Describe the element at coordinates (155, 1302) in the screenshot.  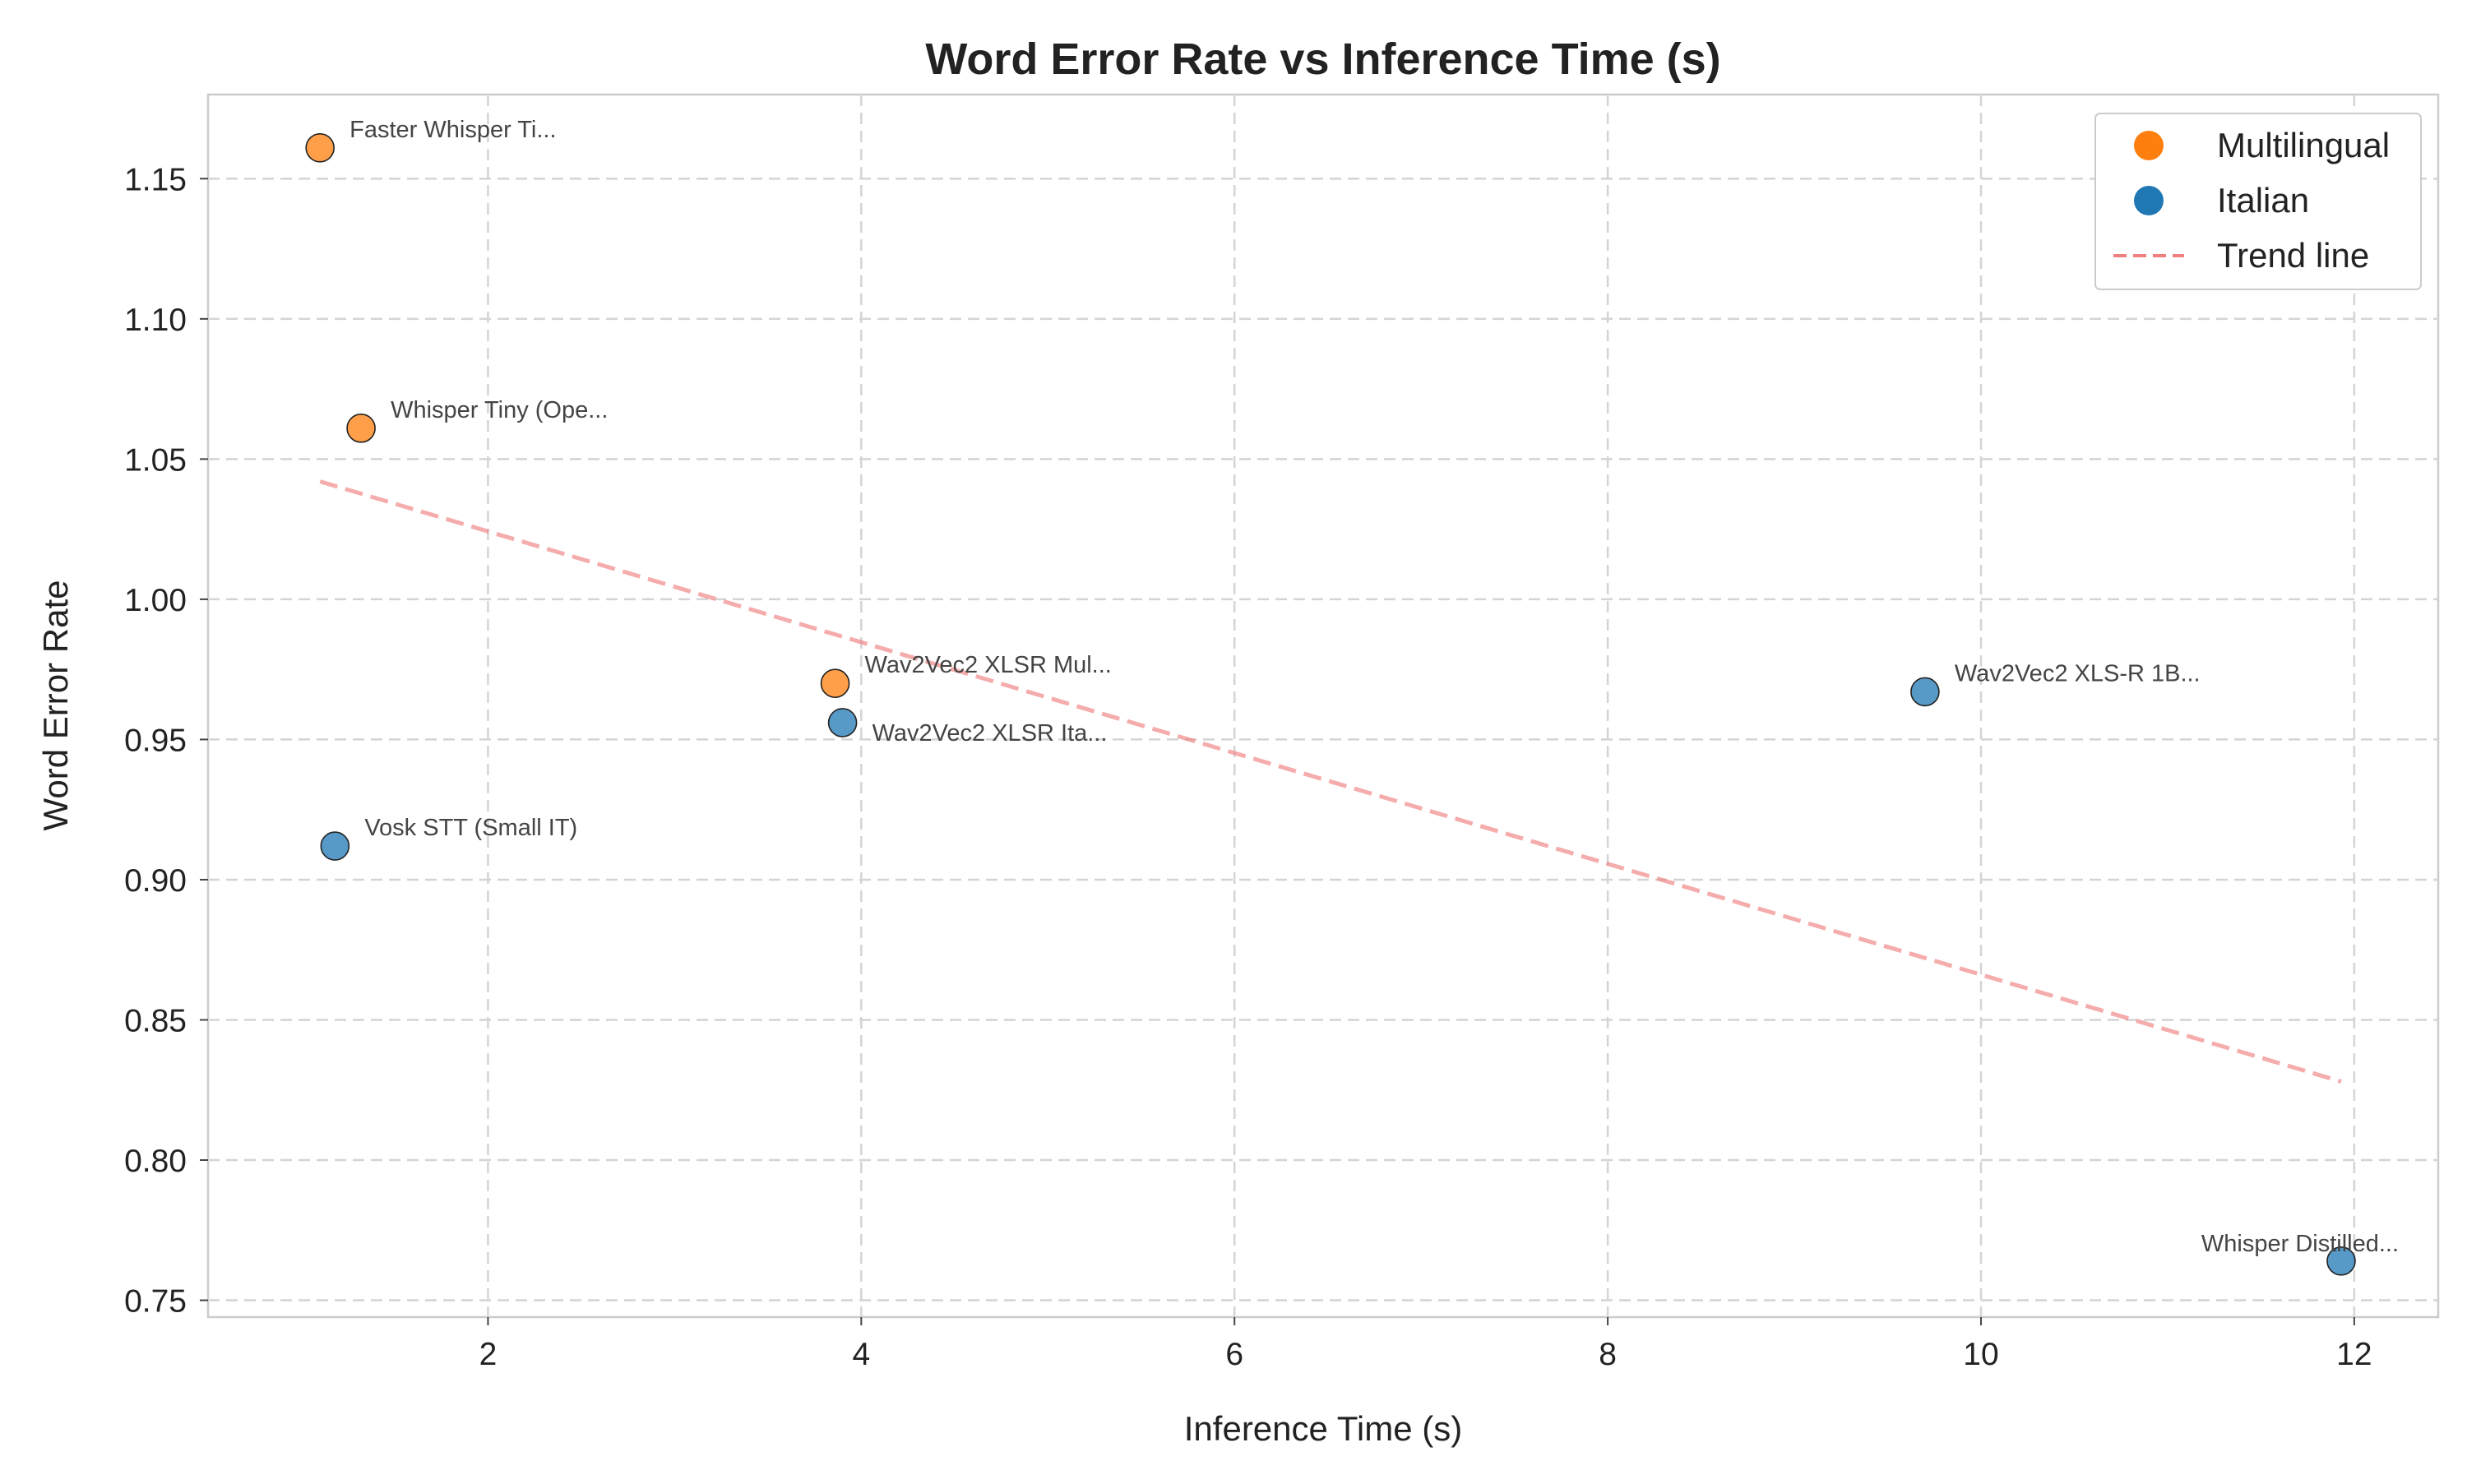
I see `y-tick-label: 0.75` at that location.